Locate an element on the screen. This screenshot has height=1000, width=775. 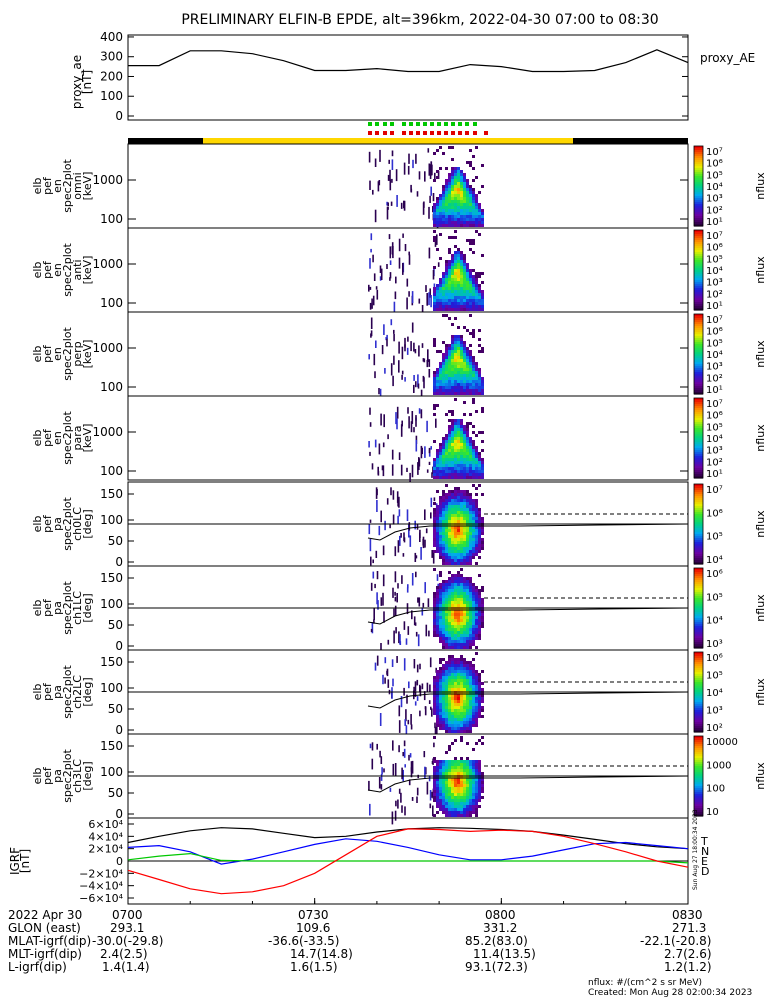
proxy-ae-tick-label: 0 is located at coordinates (119, 116).